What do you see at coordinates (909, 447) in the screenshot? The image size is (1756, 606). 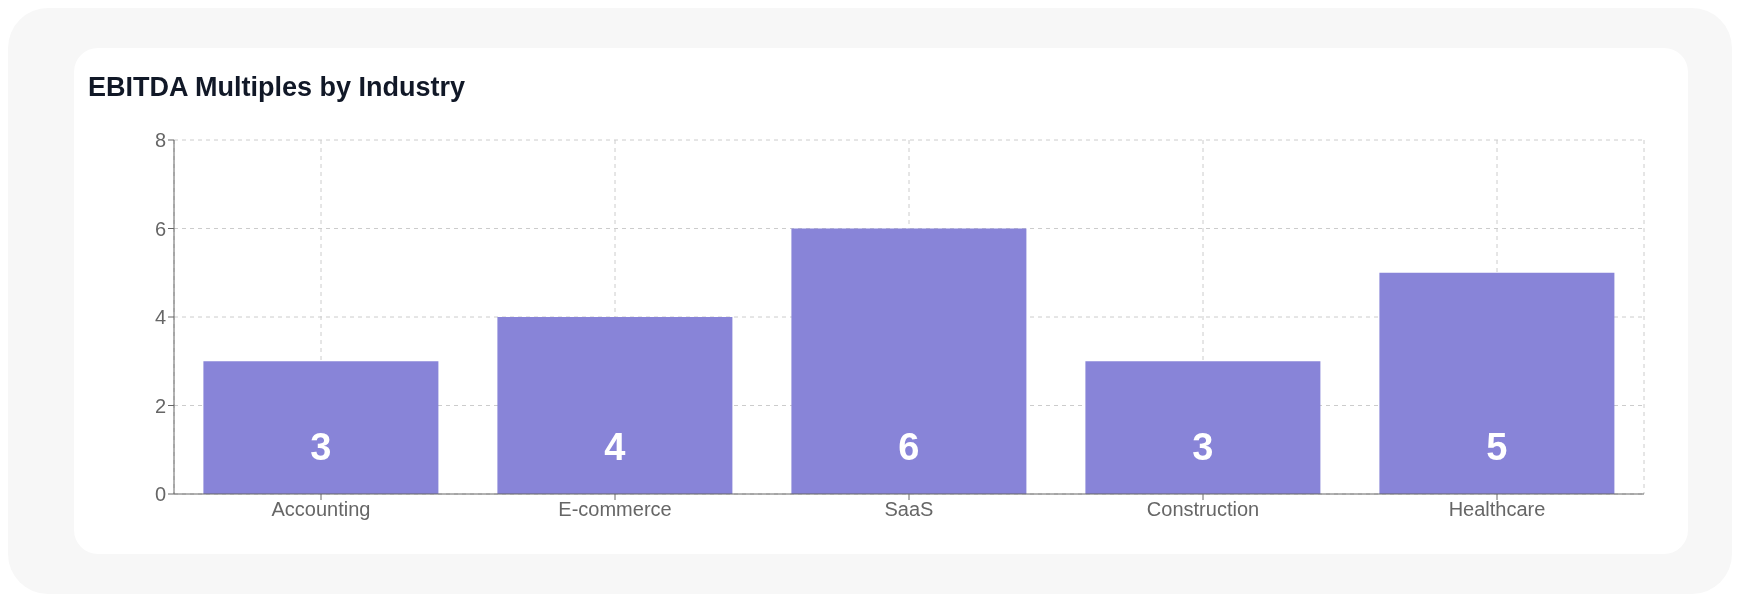 I see `data-label: 6` at bounding box center [909, 447].